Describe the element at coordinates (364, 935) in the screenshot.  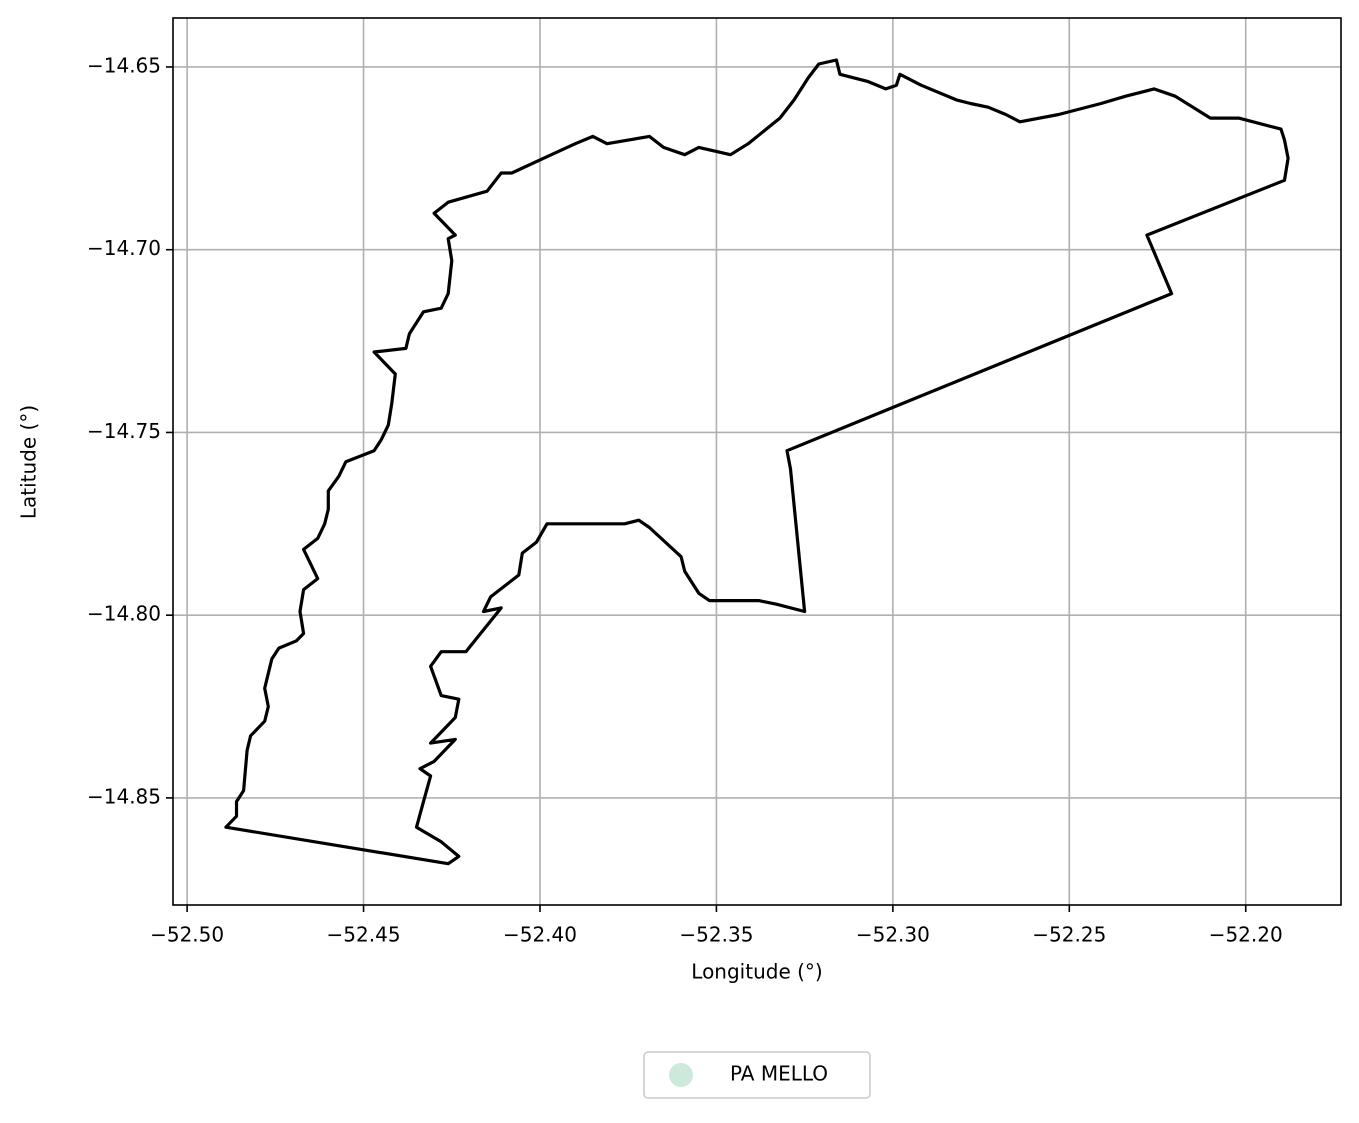
I see `x-tick-label: −52.45` at that location.